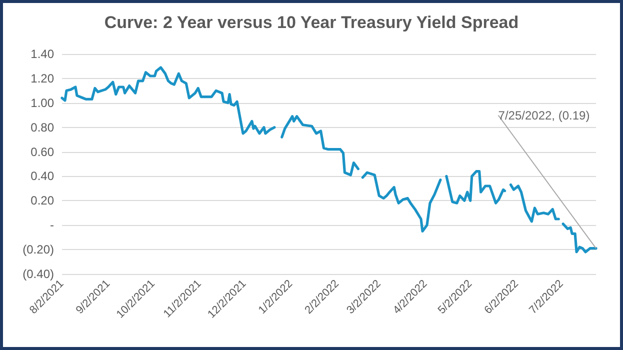  I want to click on annotation: 7/25/2022, (0.19), so click(544, 115).